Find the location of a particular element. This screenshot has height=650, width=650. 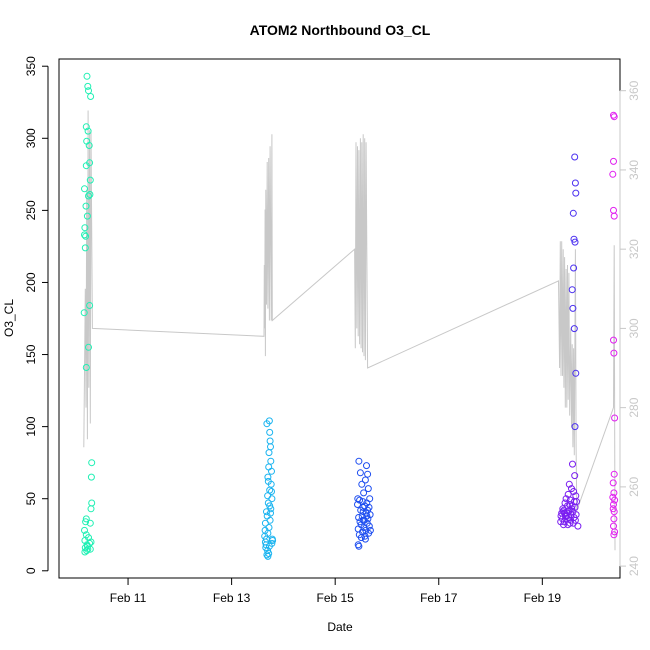

y2-tick-label: 320 is located at coordinates (634, 249).